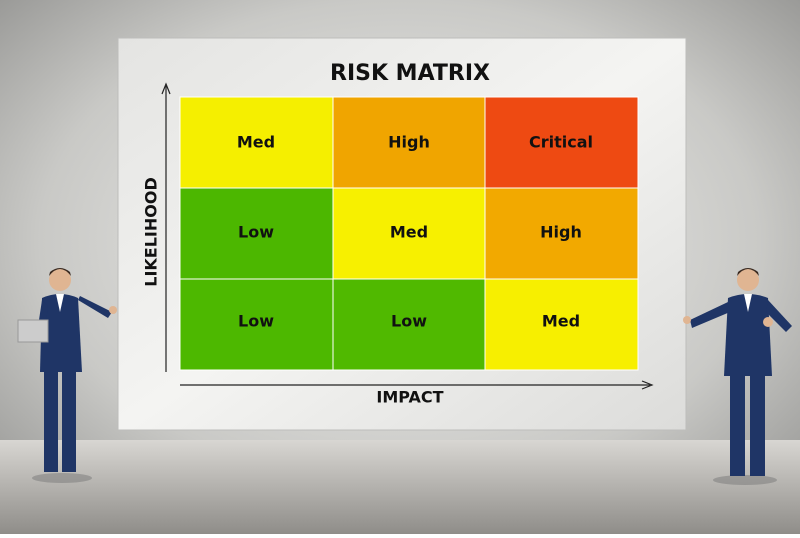 The height and width of the screenshot is (538, 800). Describe the element at coordinates (67, 375) in the screenshot. I see `businessman-left` at that location.